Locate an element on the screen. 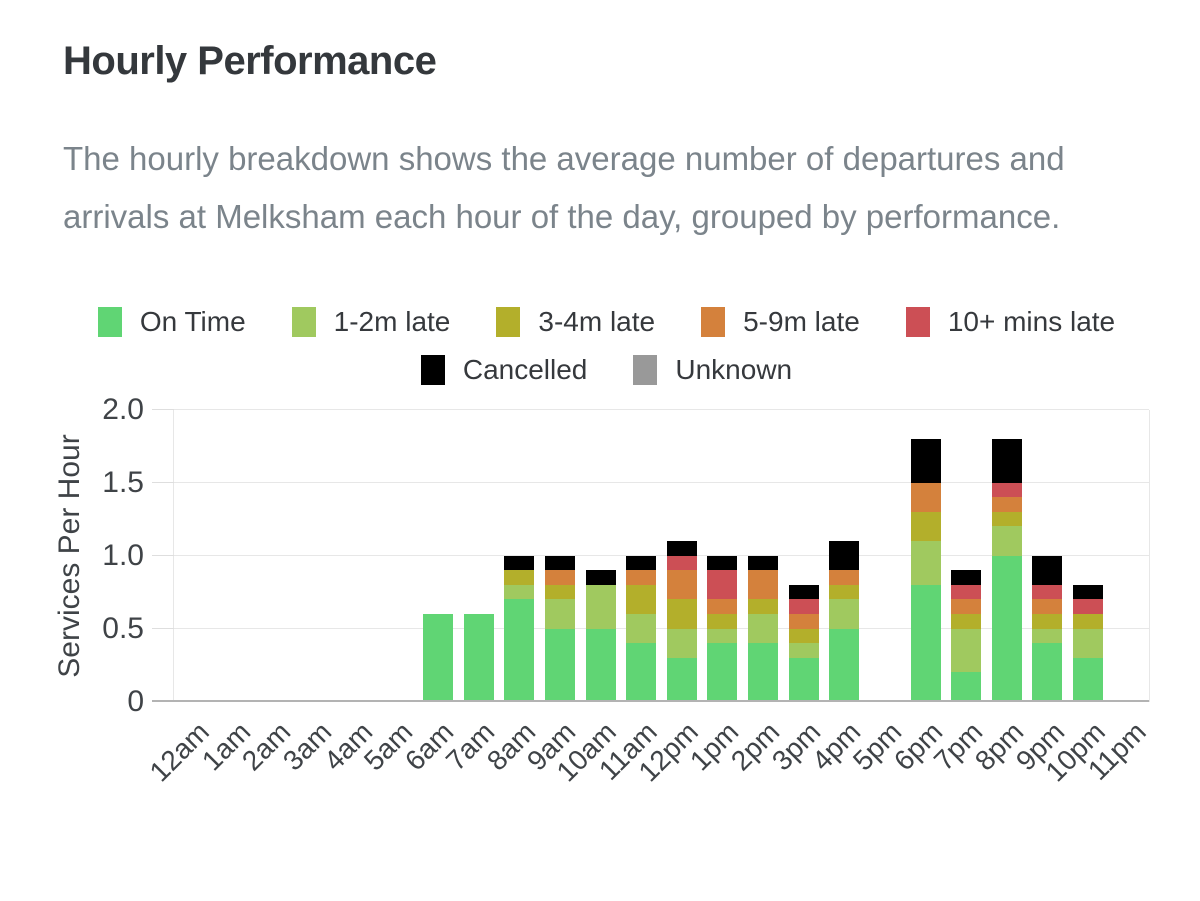 The image size is (1200, 901). bar-segment-1pm-1-2m-late is located at coordinates (722, 636).